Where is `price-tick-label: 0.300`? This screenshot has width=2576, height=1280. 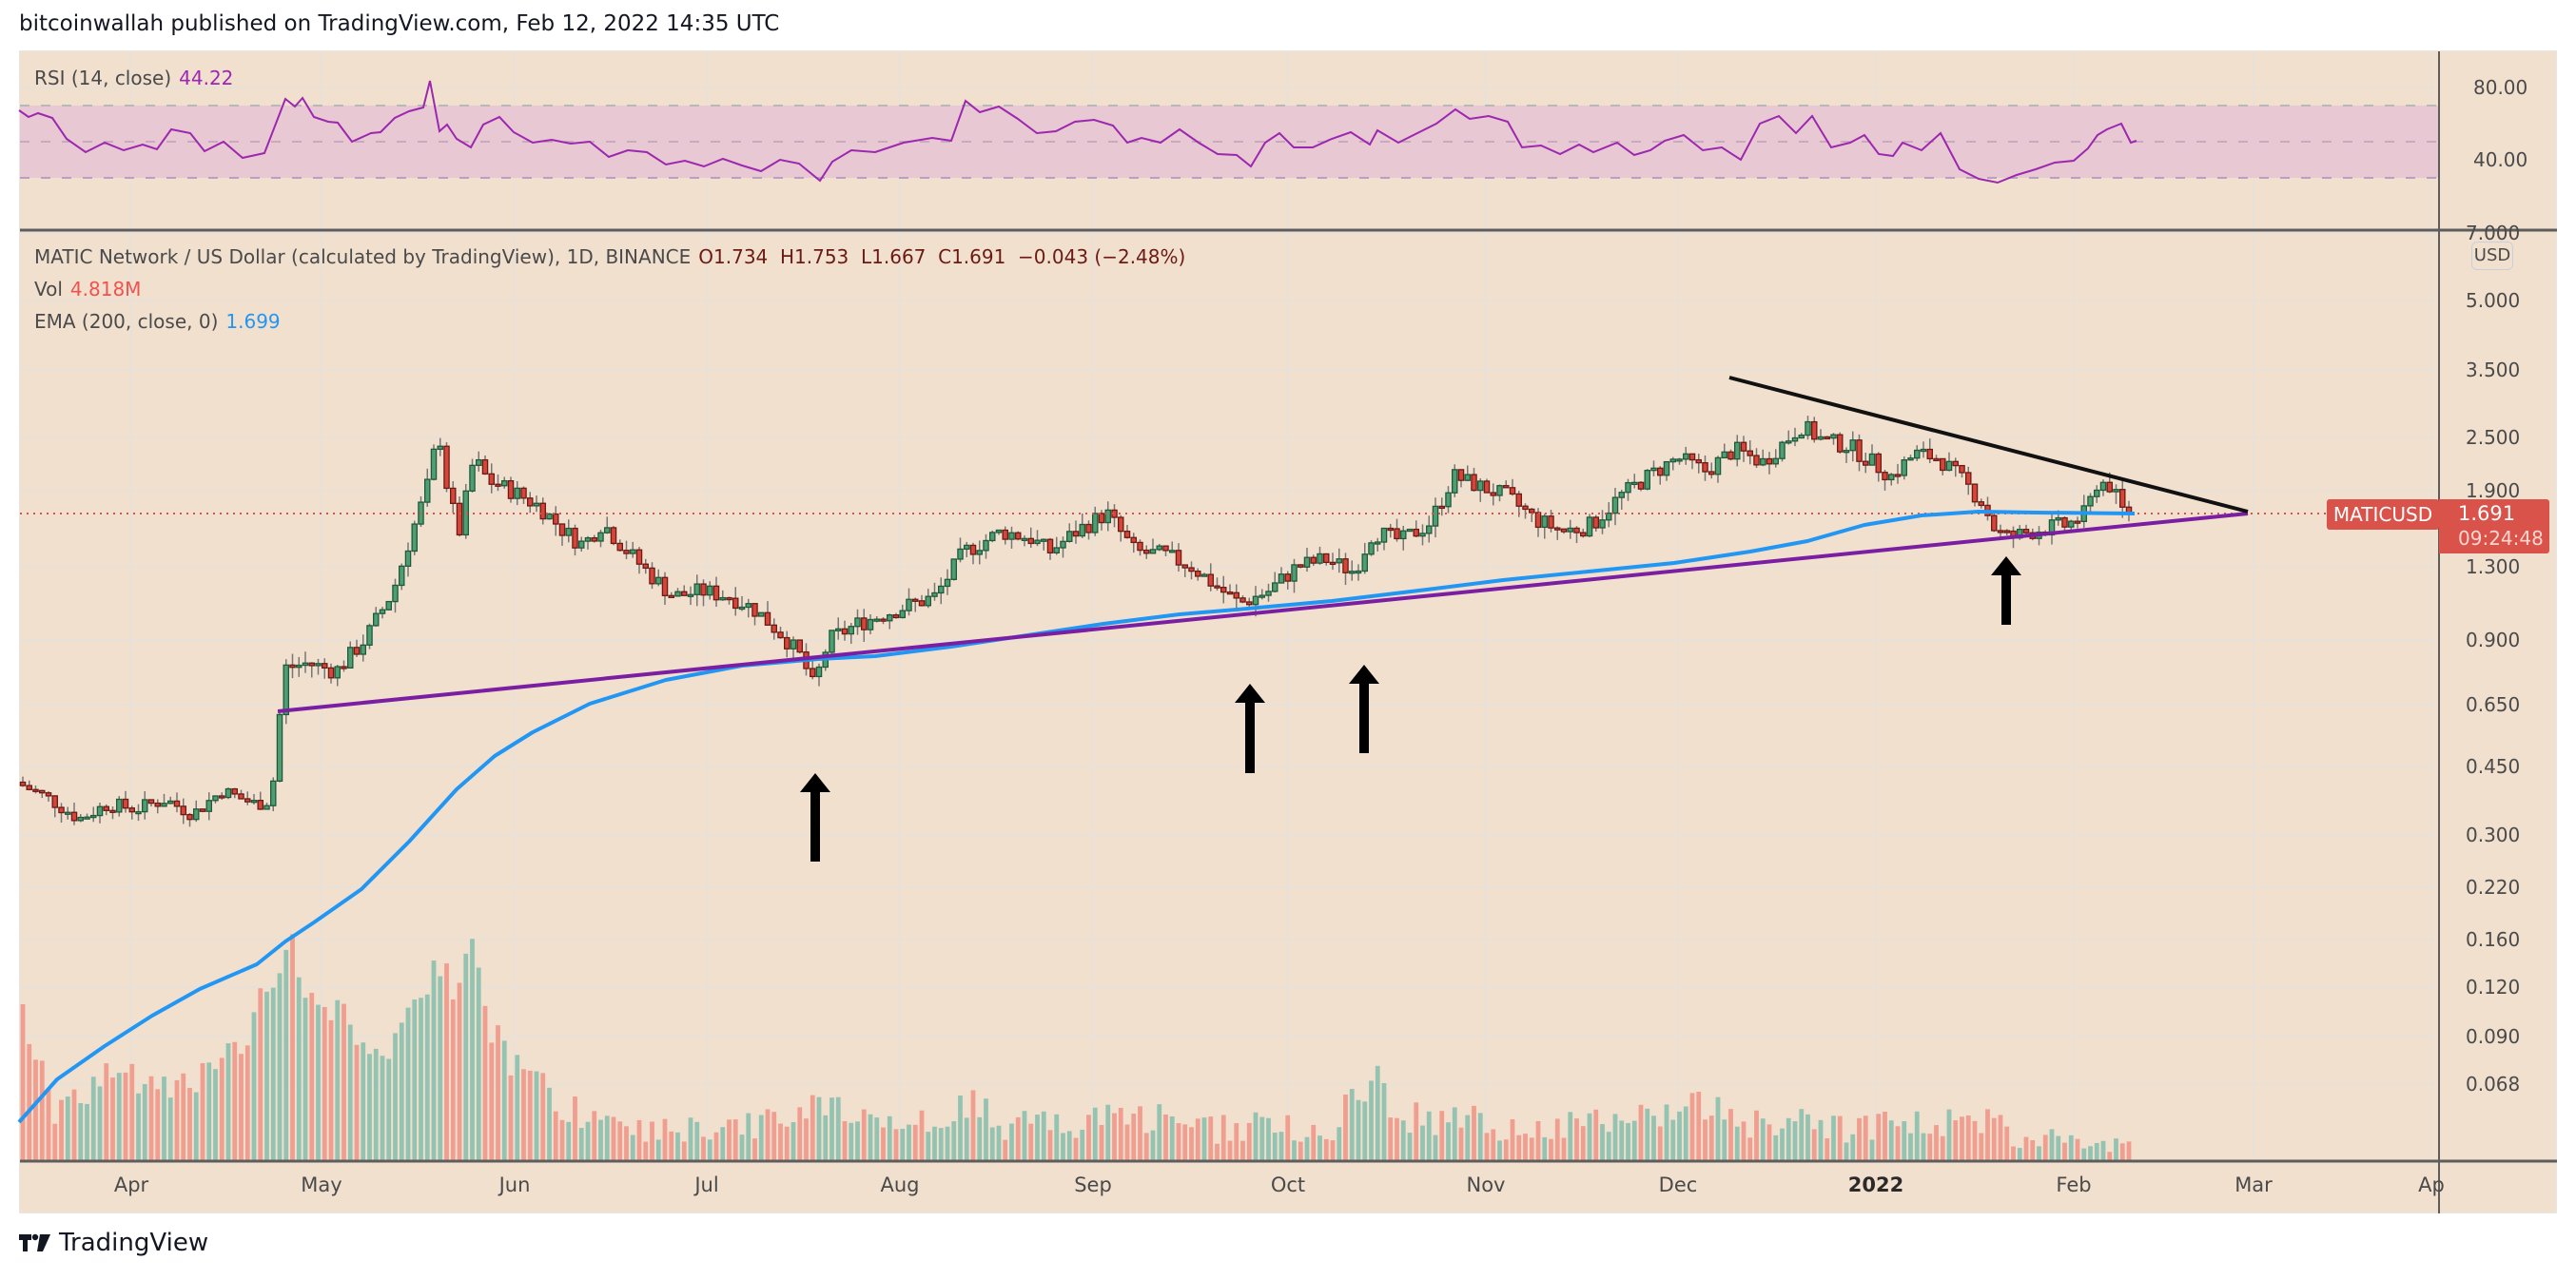 price-tick-label: 0.300 is located at coordinates (2493, 835).